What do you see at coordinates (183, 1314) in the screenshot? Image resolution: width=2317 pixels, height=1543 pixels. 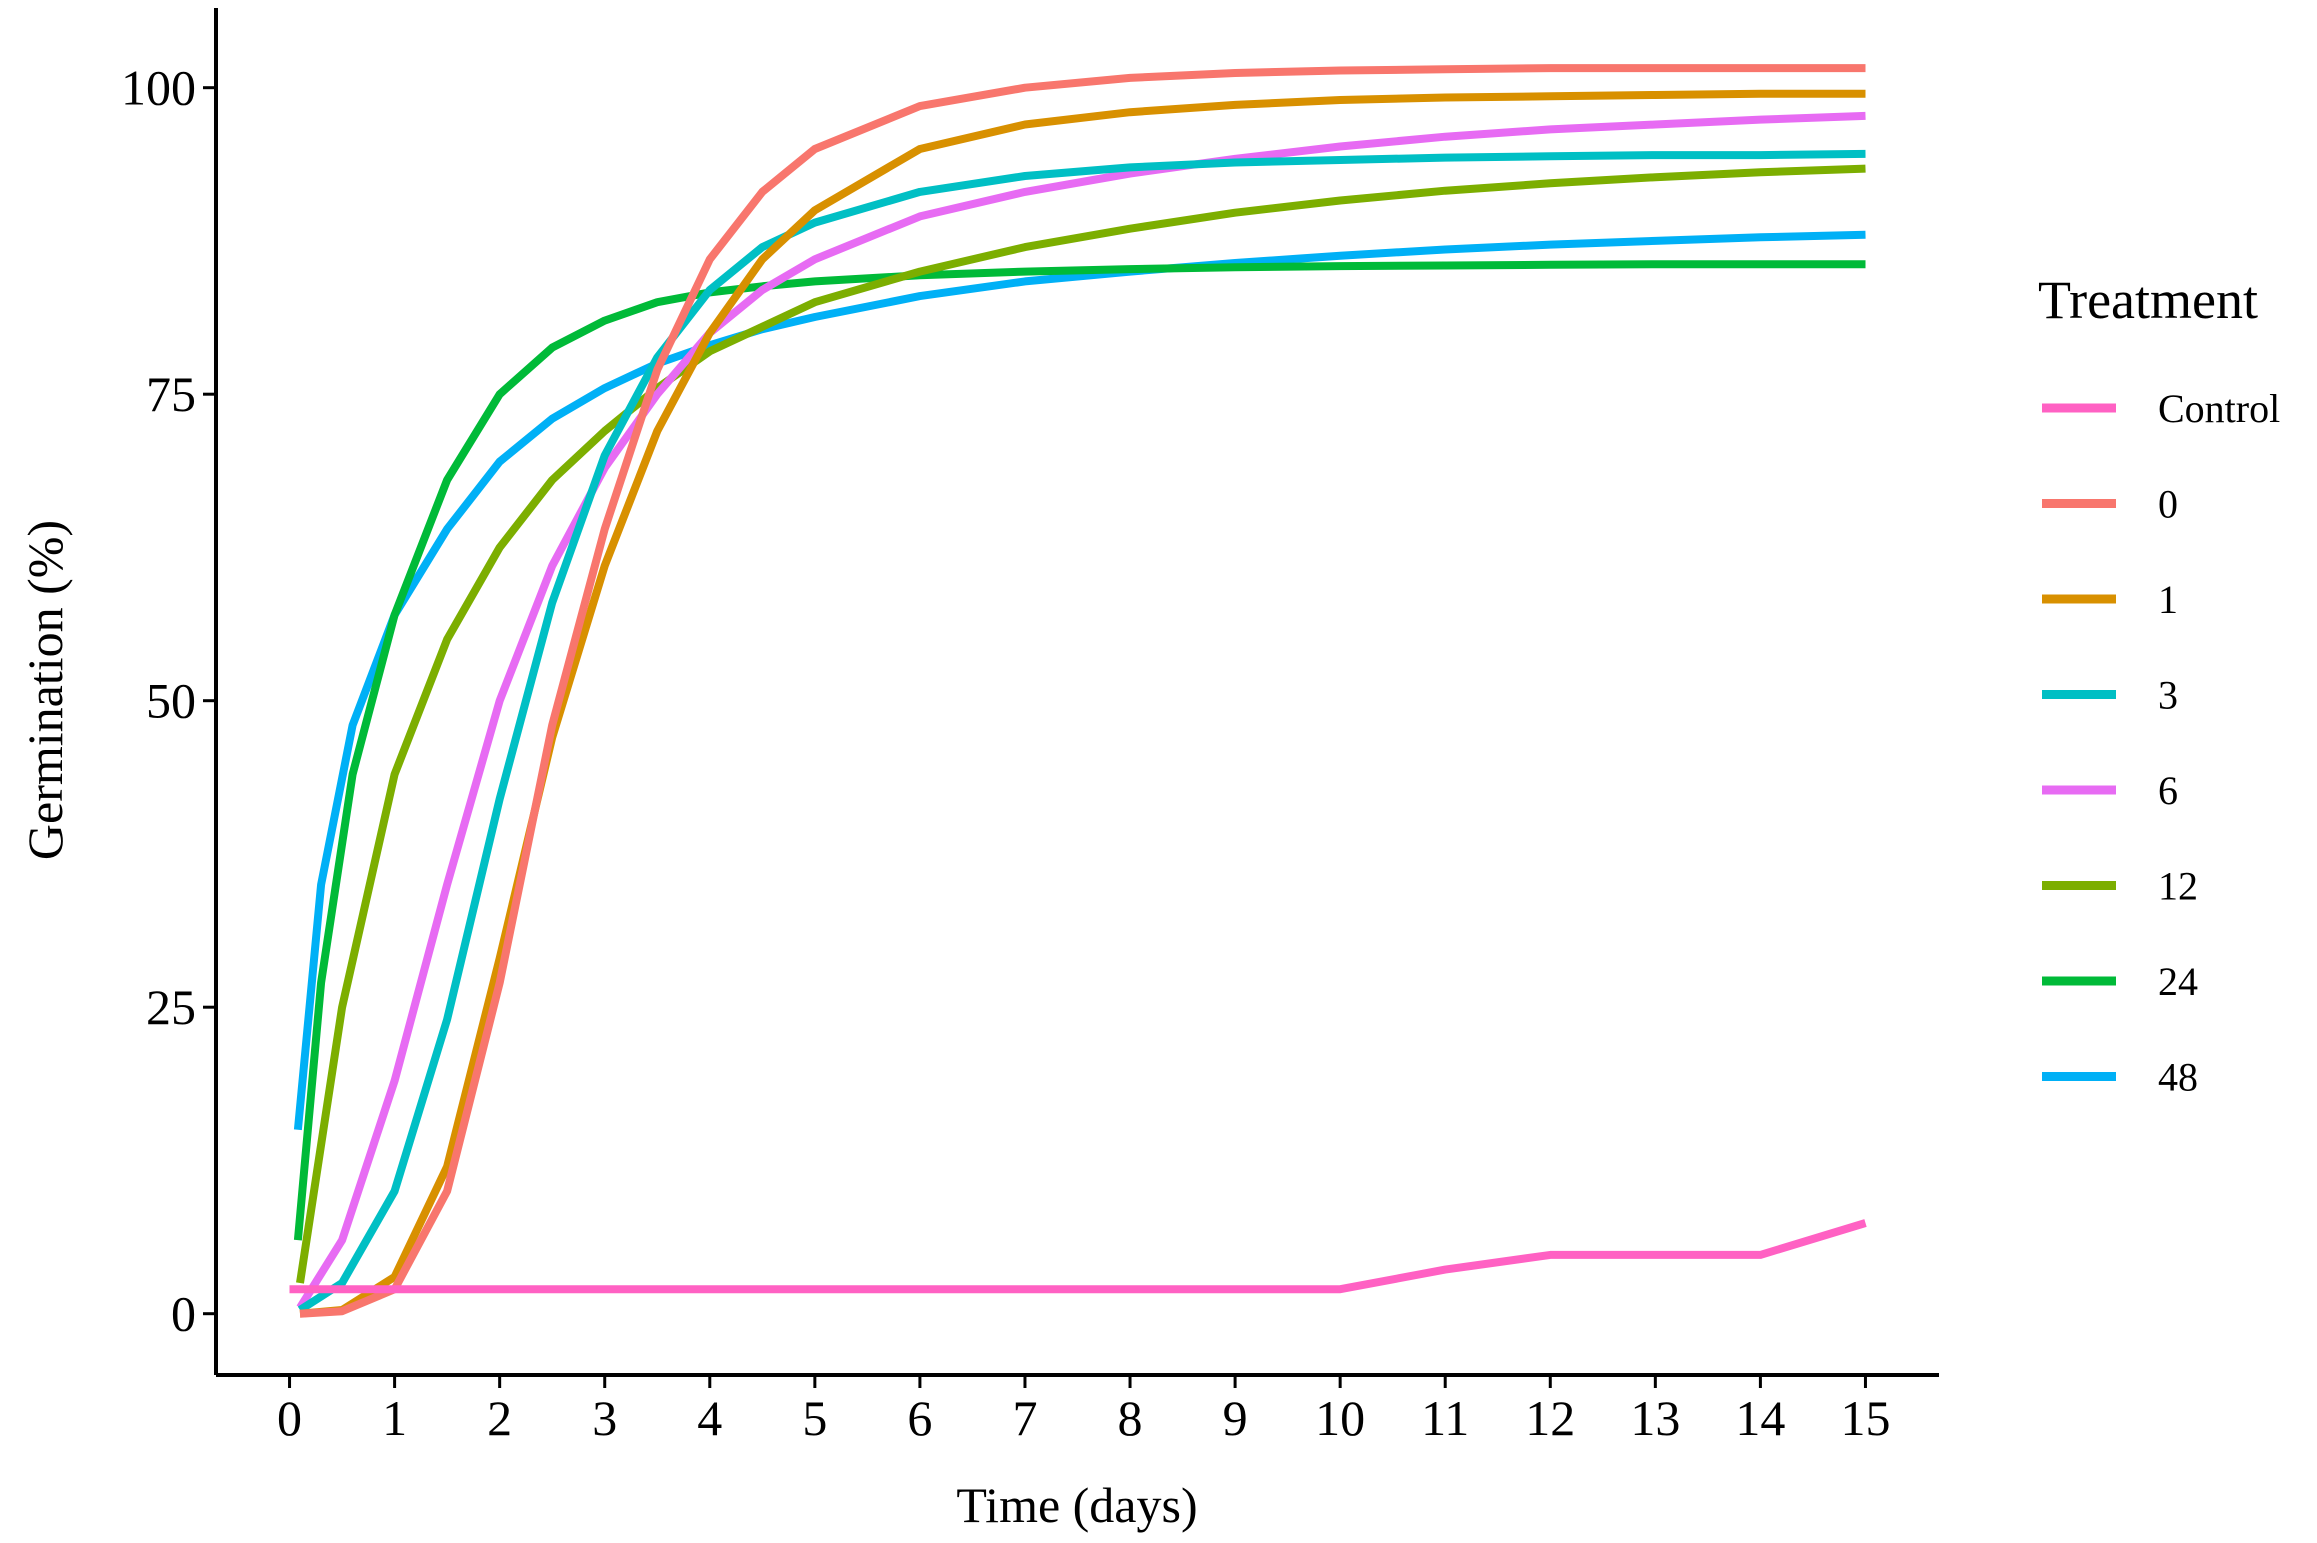 I see `y-tick-label-0: 0` at bounding box center [183, 1314].